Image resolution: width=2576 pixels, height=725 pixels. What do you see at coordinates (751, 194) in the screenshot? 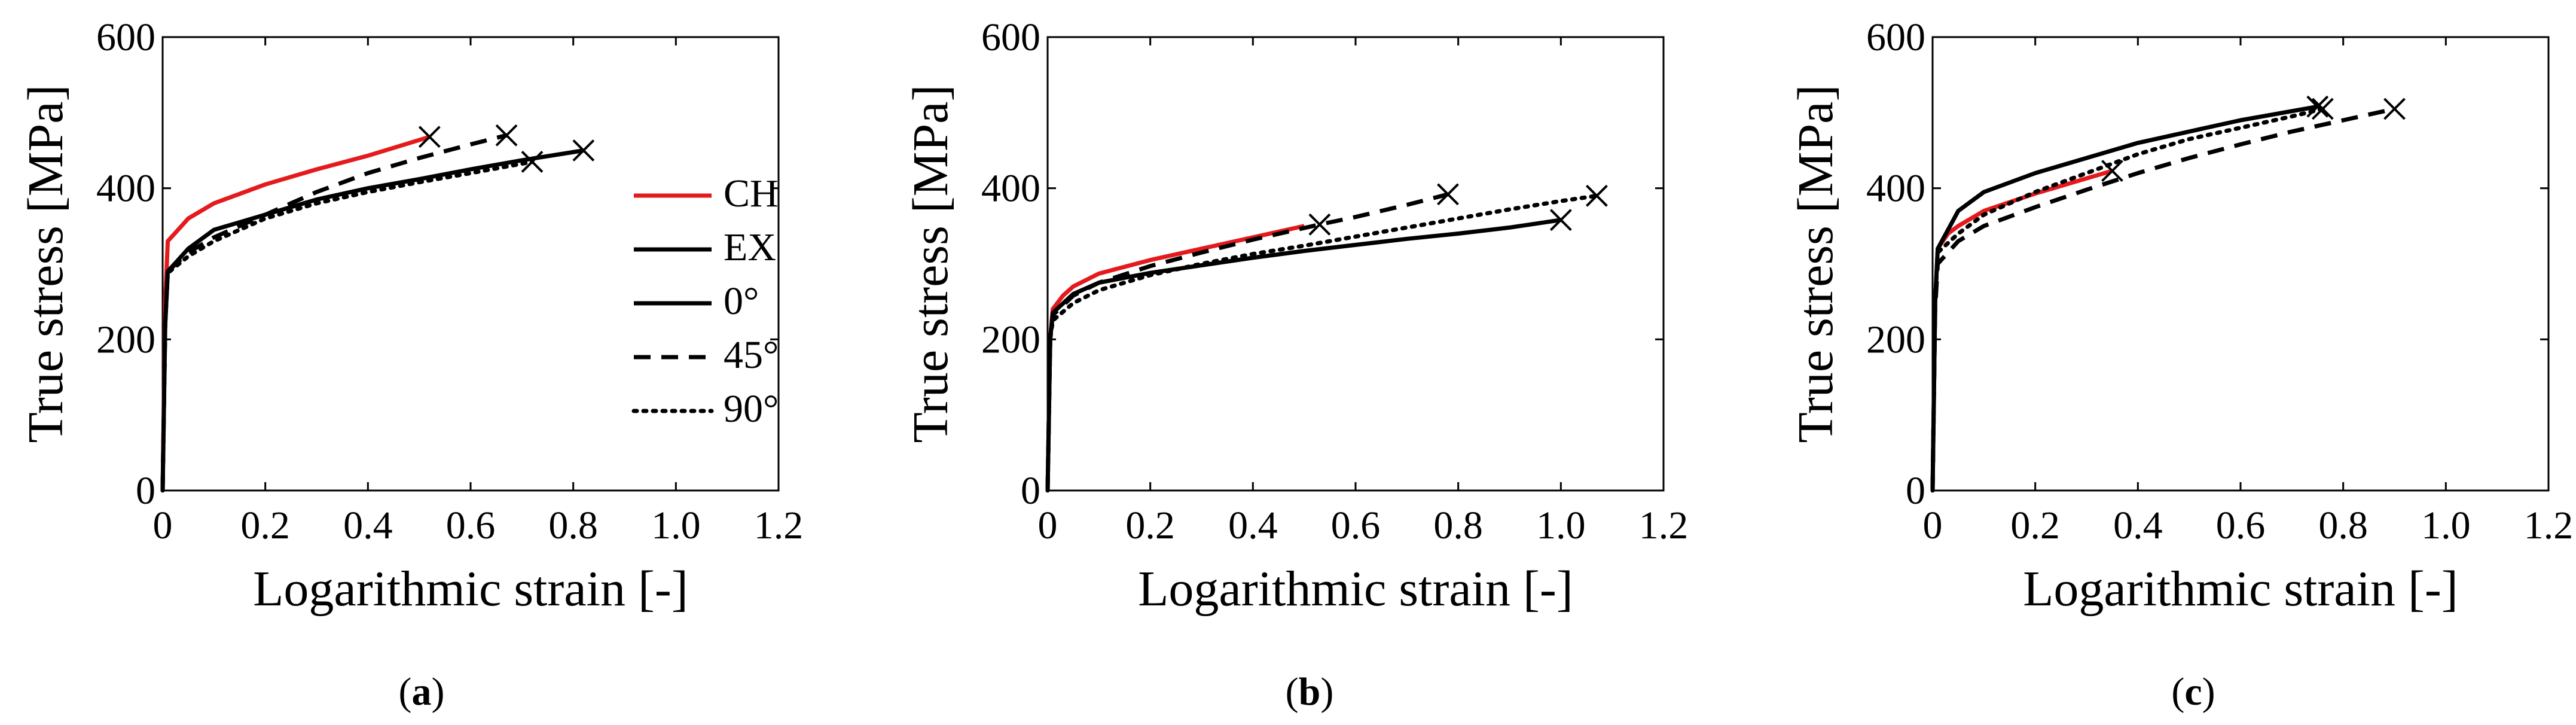
I see `legend-label: CH` at bounding box center [751, 194].